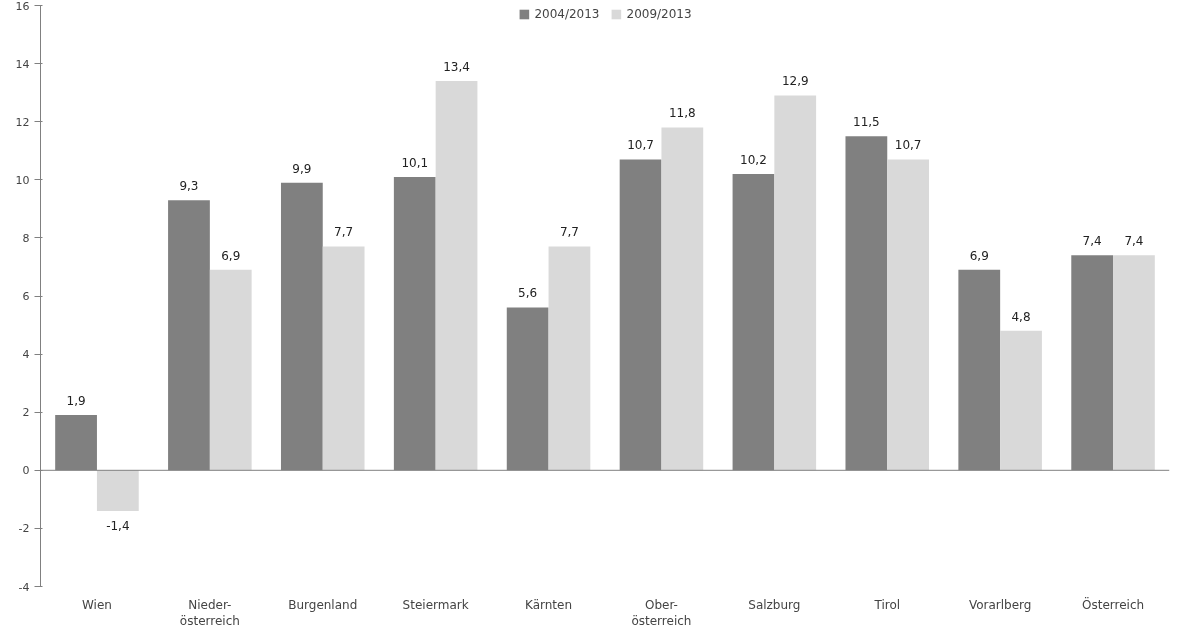  I want to click on x-tick-label: Salzburg, so click(774, 604).